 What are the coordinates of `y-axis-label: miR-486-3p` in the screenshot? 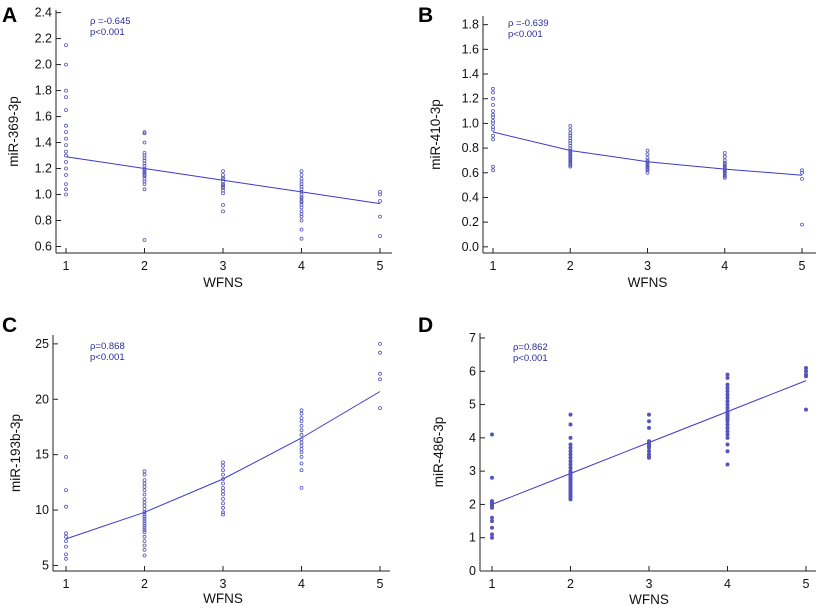 It's located at (438, 452).